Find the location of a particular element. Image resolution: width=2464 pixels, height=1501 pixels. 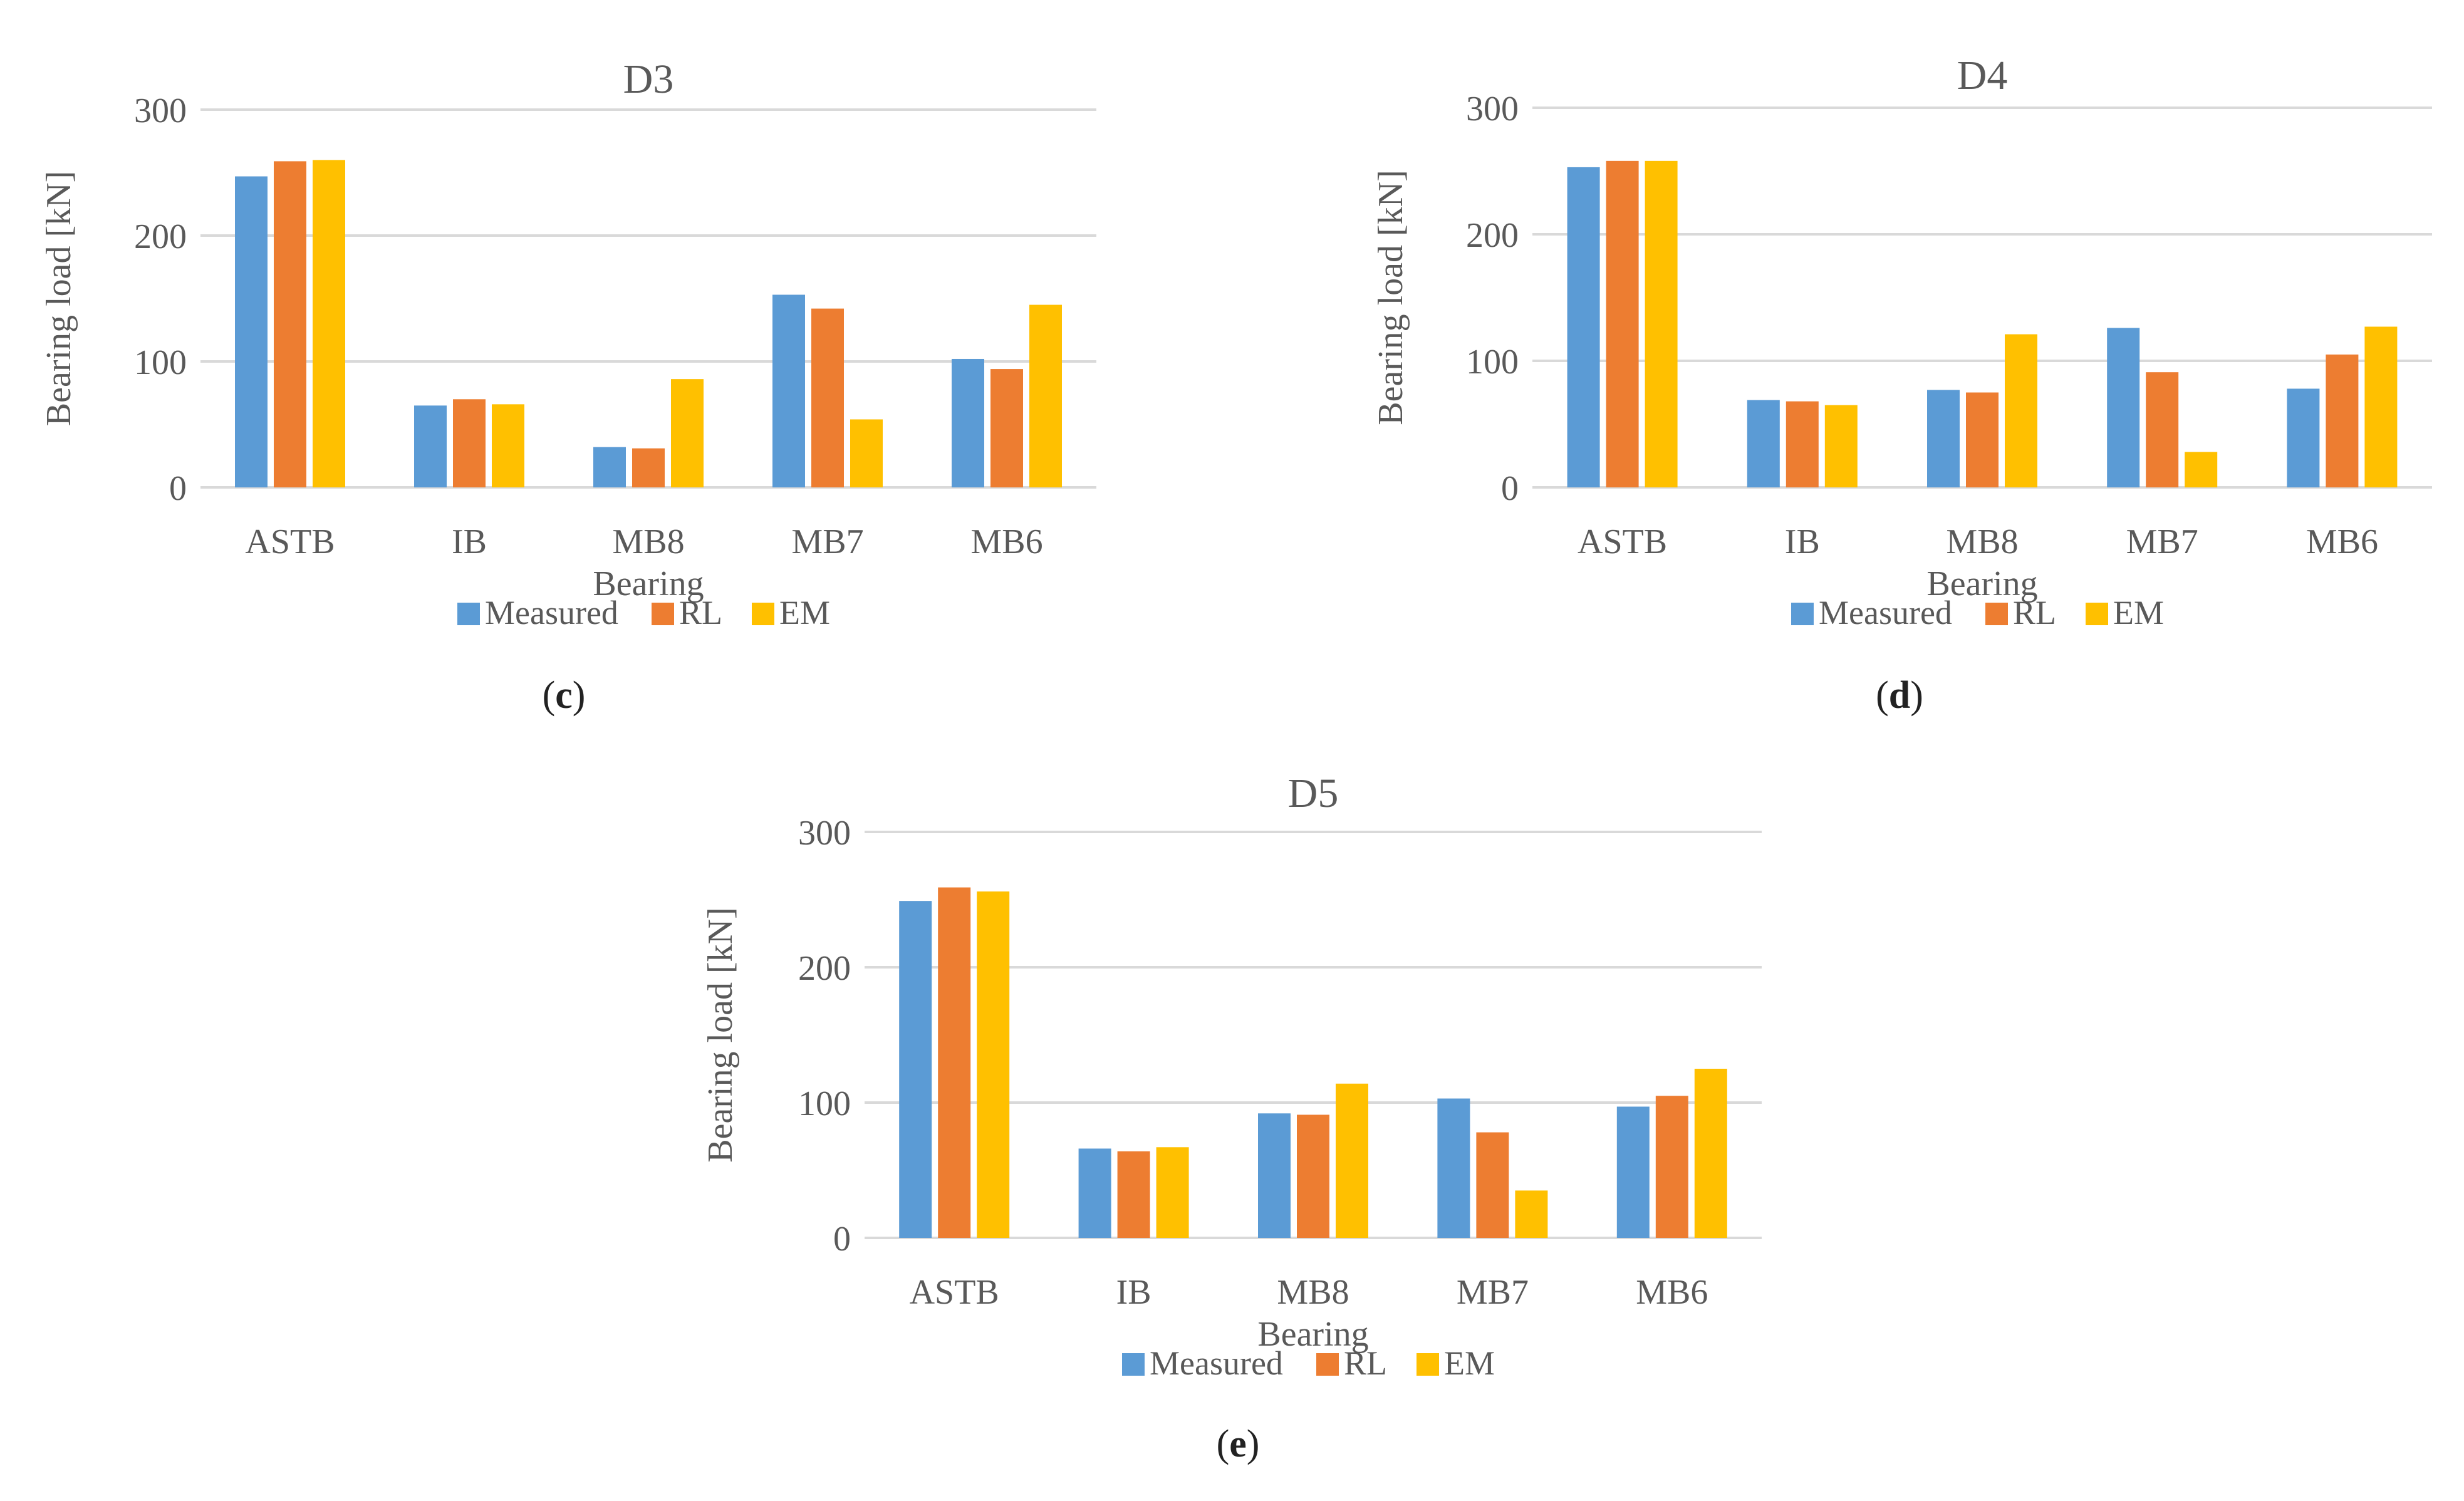

bar-d3-measured-mb7 is located at coordinates (788, 390).